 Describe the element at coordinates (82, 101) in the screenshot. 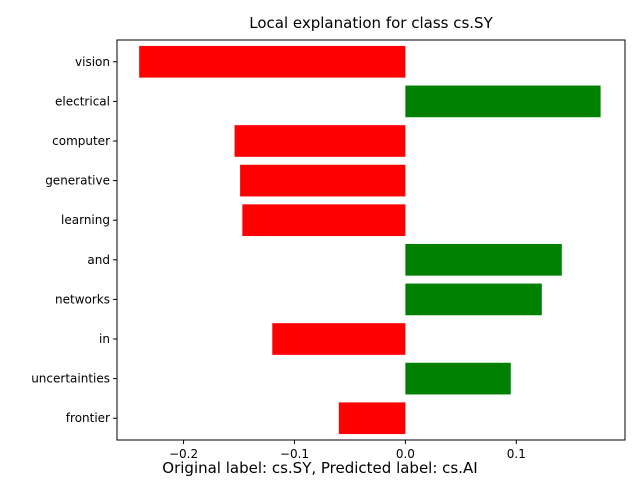

I see `y-tick-label-electrical: electrical` at that location.